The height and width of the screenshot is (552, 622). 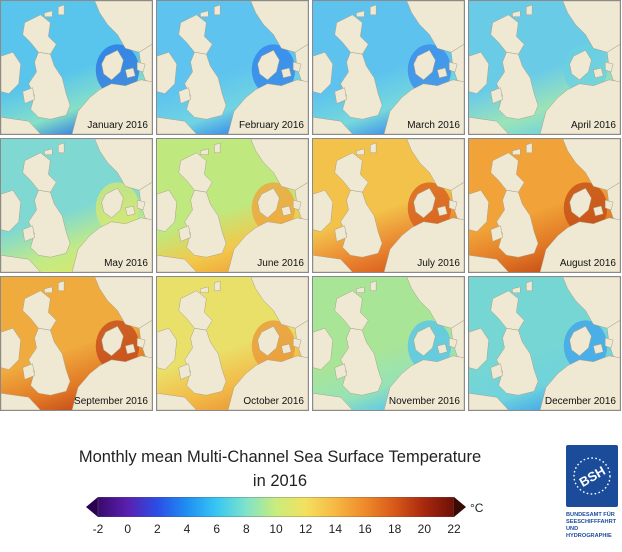 I want to click on map-panel-april: April 2016, so click(x=544, y=67).